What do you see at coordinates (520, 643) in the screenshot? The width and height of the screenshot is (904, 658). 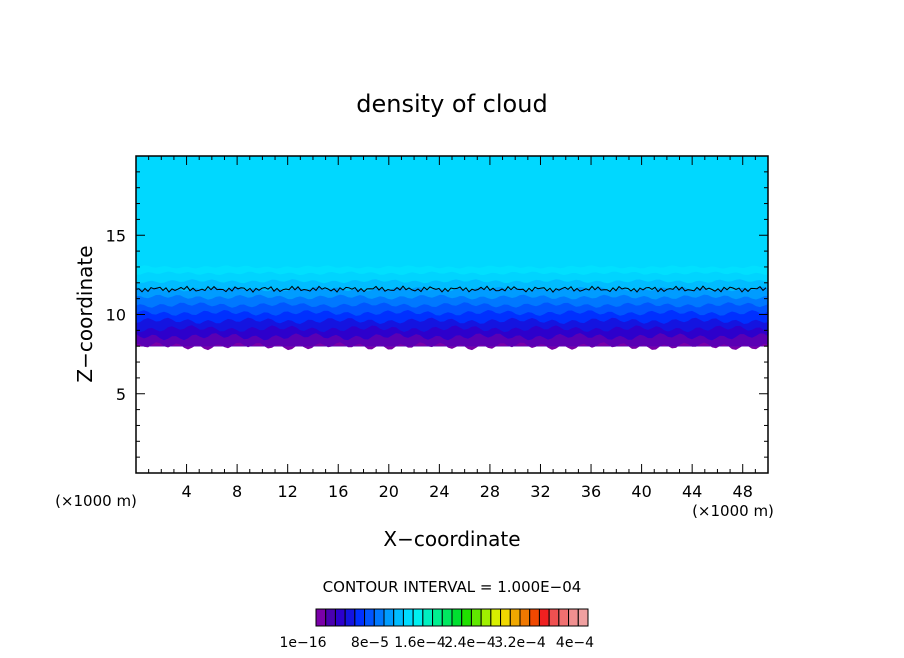 I see `colorbar-label: 3.2e−4` at bounding box center [520, 643].